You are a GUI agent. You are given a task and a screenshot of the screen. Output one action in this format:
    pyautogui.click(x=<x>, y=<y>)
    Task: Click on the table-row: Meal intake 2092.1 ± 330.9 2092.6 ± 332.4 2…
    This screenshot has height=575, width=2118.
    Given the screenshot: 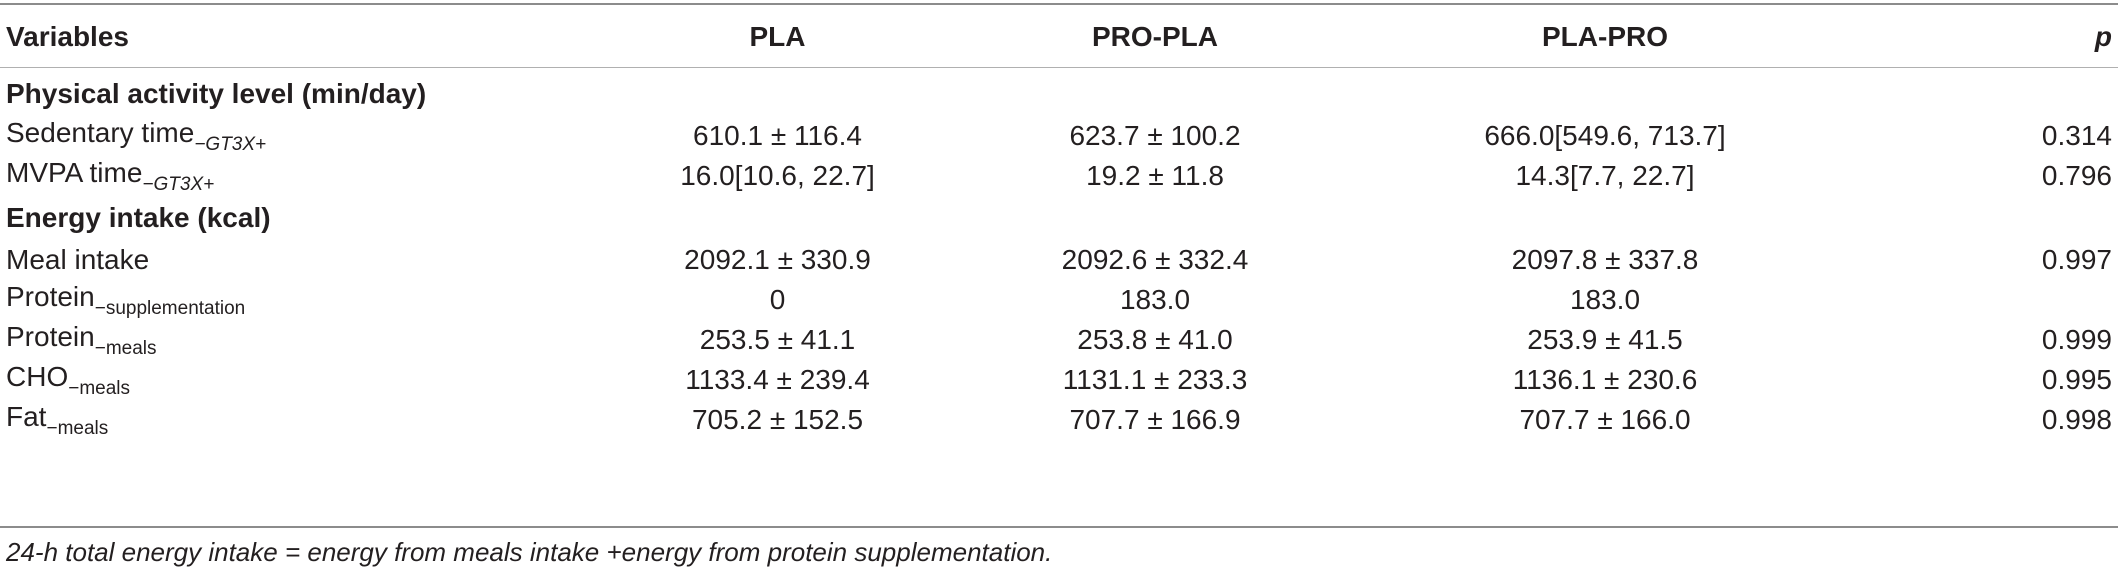 What is the action you would take?
    pyautogui.click(x=1059, y=260)
    